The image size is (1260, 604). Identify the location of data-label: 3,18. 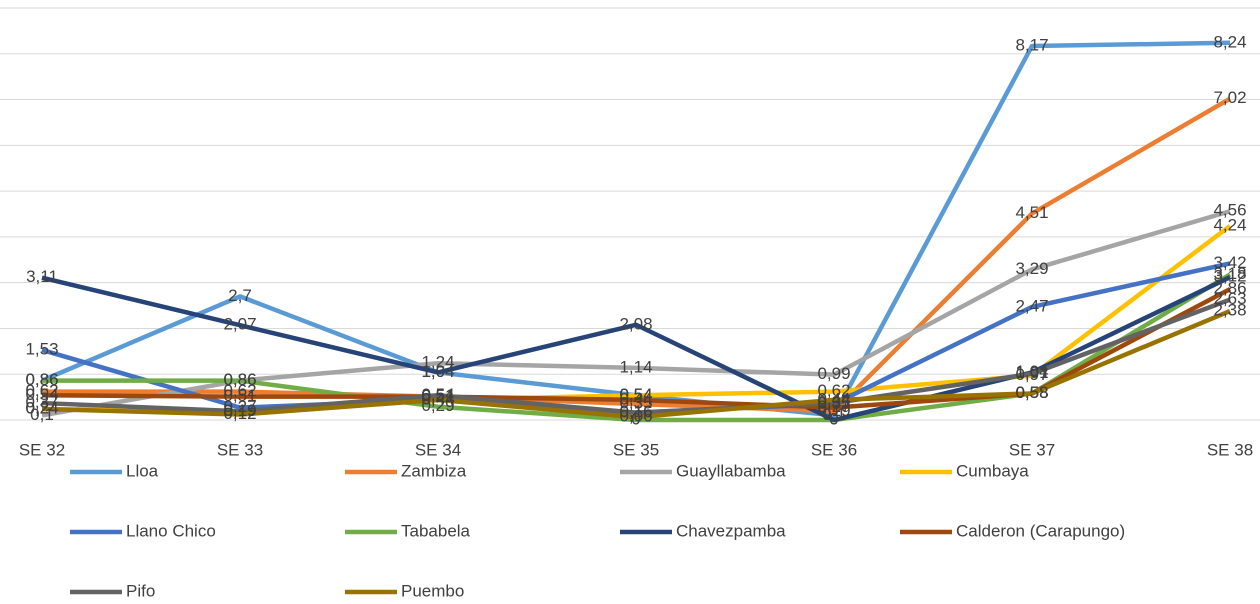
(1229, 273).